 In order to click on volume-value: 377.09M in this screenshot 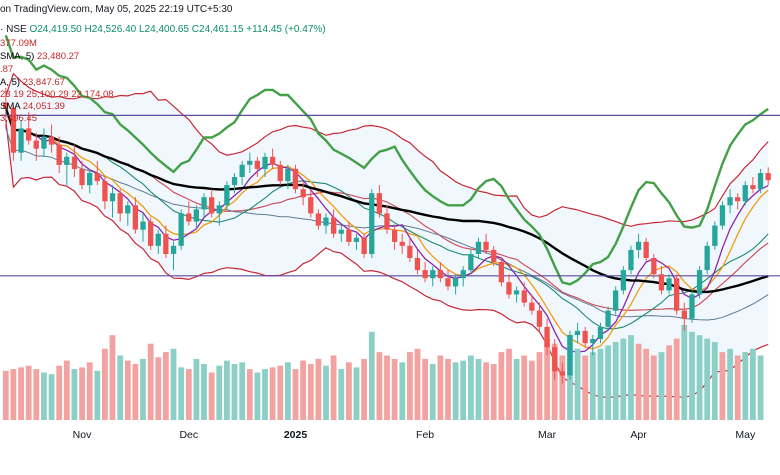, I will do `click(18, 43)`.